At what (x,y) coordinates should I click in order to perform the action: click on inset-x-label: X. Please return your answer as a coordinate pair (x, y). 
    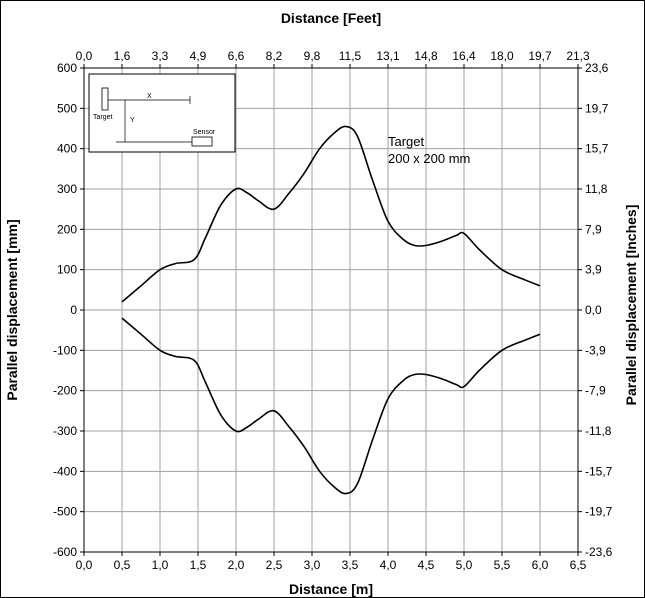
    Looking at the image, I should click on (149, 96).